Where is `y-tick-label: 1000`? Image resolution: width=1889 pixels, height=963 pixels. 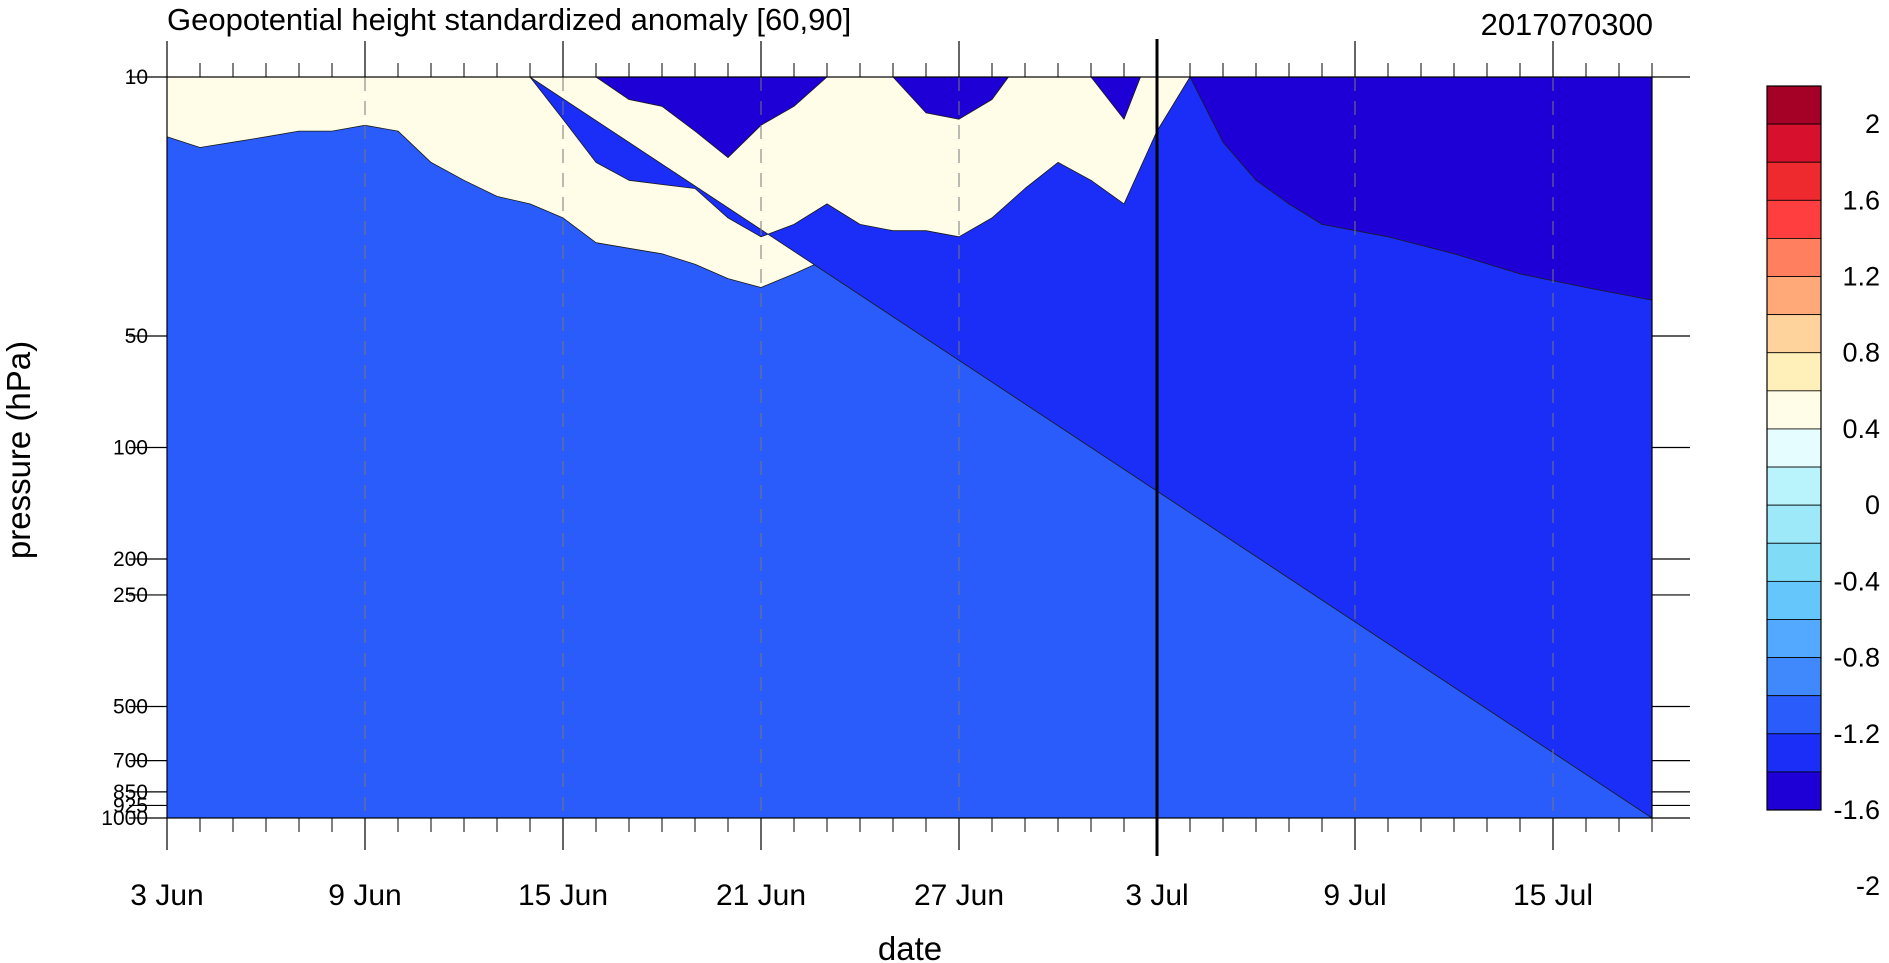 y-tick-label: 1000 is located at coordinates (124, 818).